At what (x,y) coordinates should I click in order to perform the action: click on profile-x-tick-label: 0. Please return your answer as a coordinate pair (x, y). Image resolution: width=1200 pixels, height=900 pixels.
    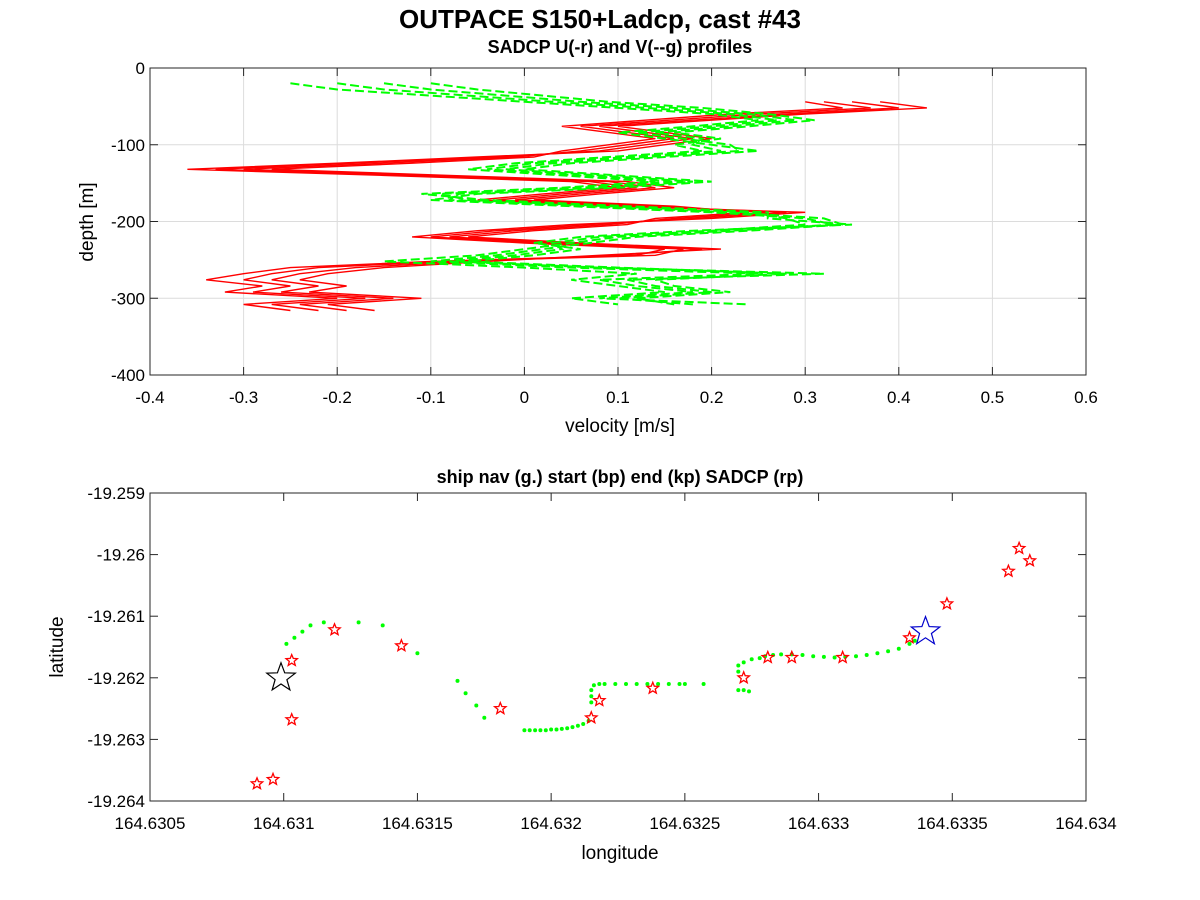
    Looking at the image, I should click on (524, 397).